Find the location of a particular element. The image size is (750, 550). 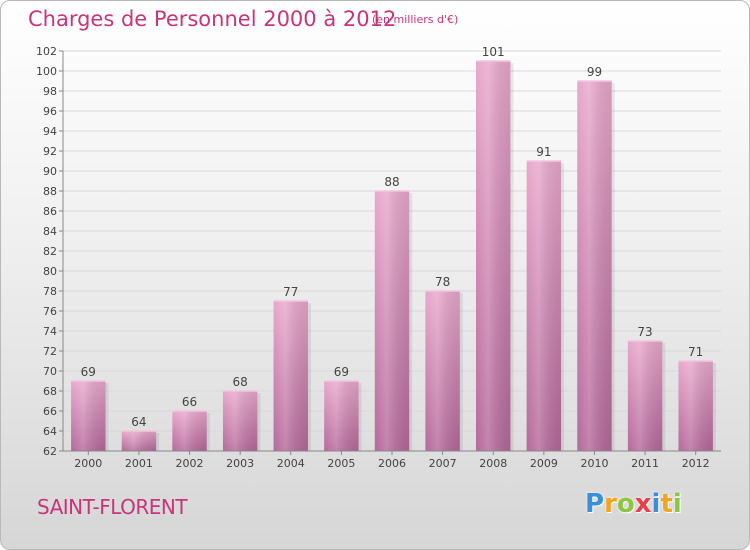

chart-subtitle: (en milliers d'€) is located at coordinates (415, 19).